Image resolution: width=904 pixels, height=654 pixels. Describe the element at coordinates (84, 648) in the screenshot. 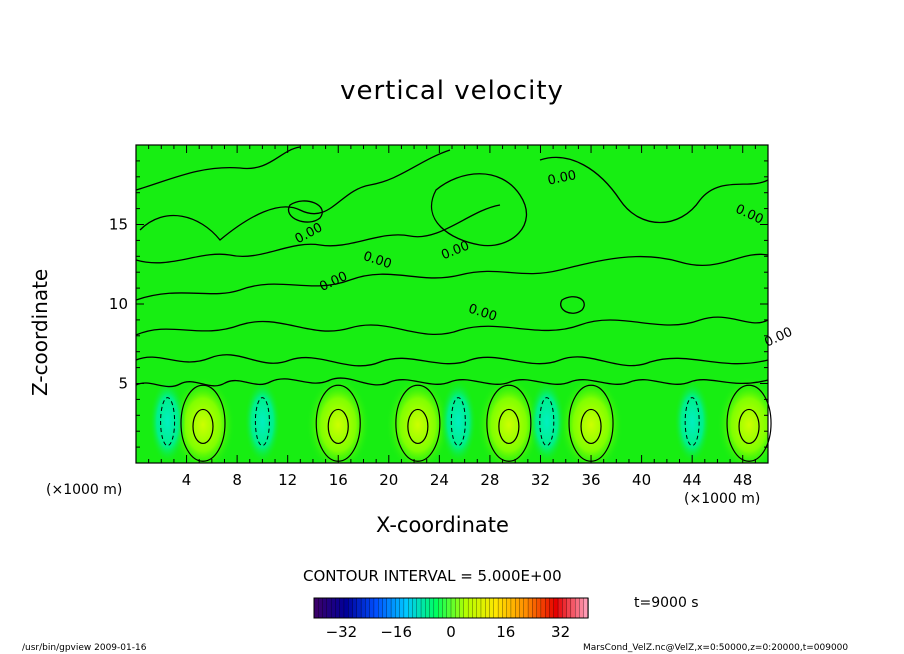

I see `footer-program-date: /usr/bin/gpview 2009-01-16` at that location.